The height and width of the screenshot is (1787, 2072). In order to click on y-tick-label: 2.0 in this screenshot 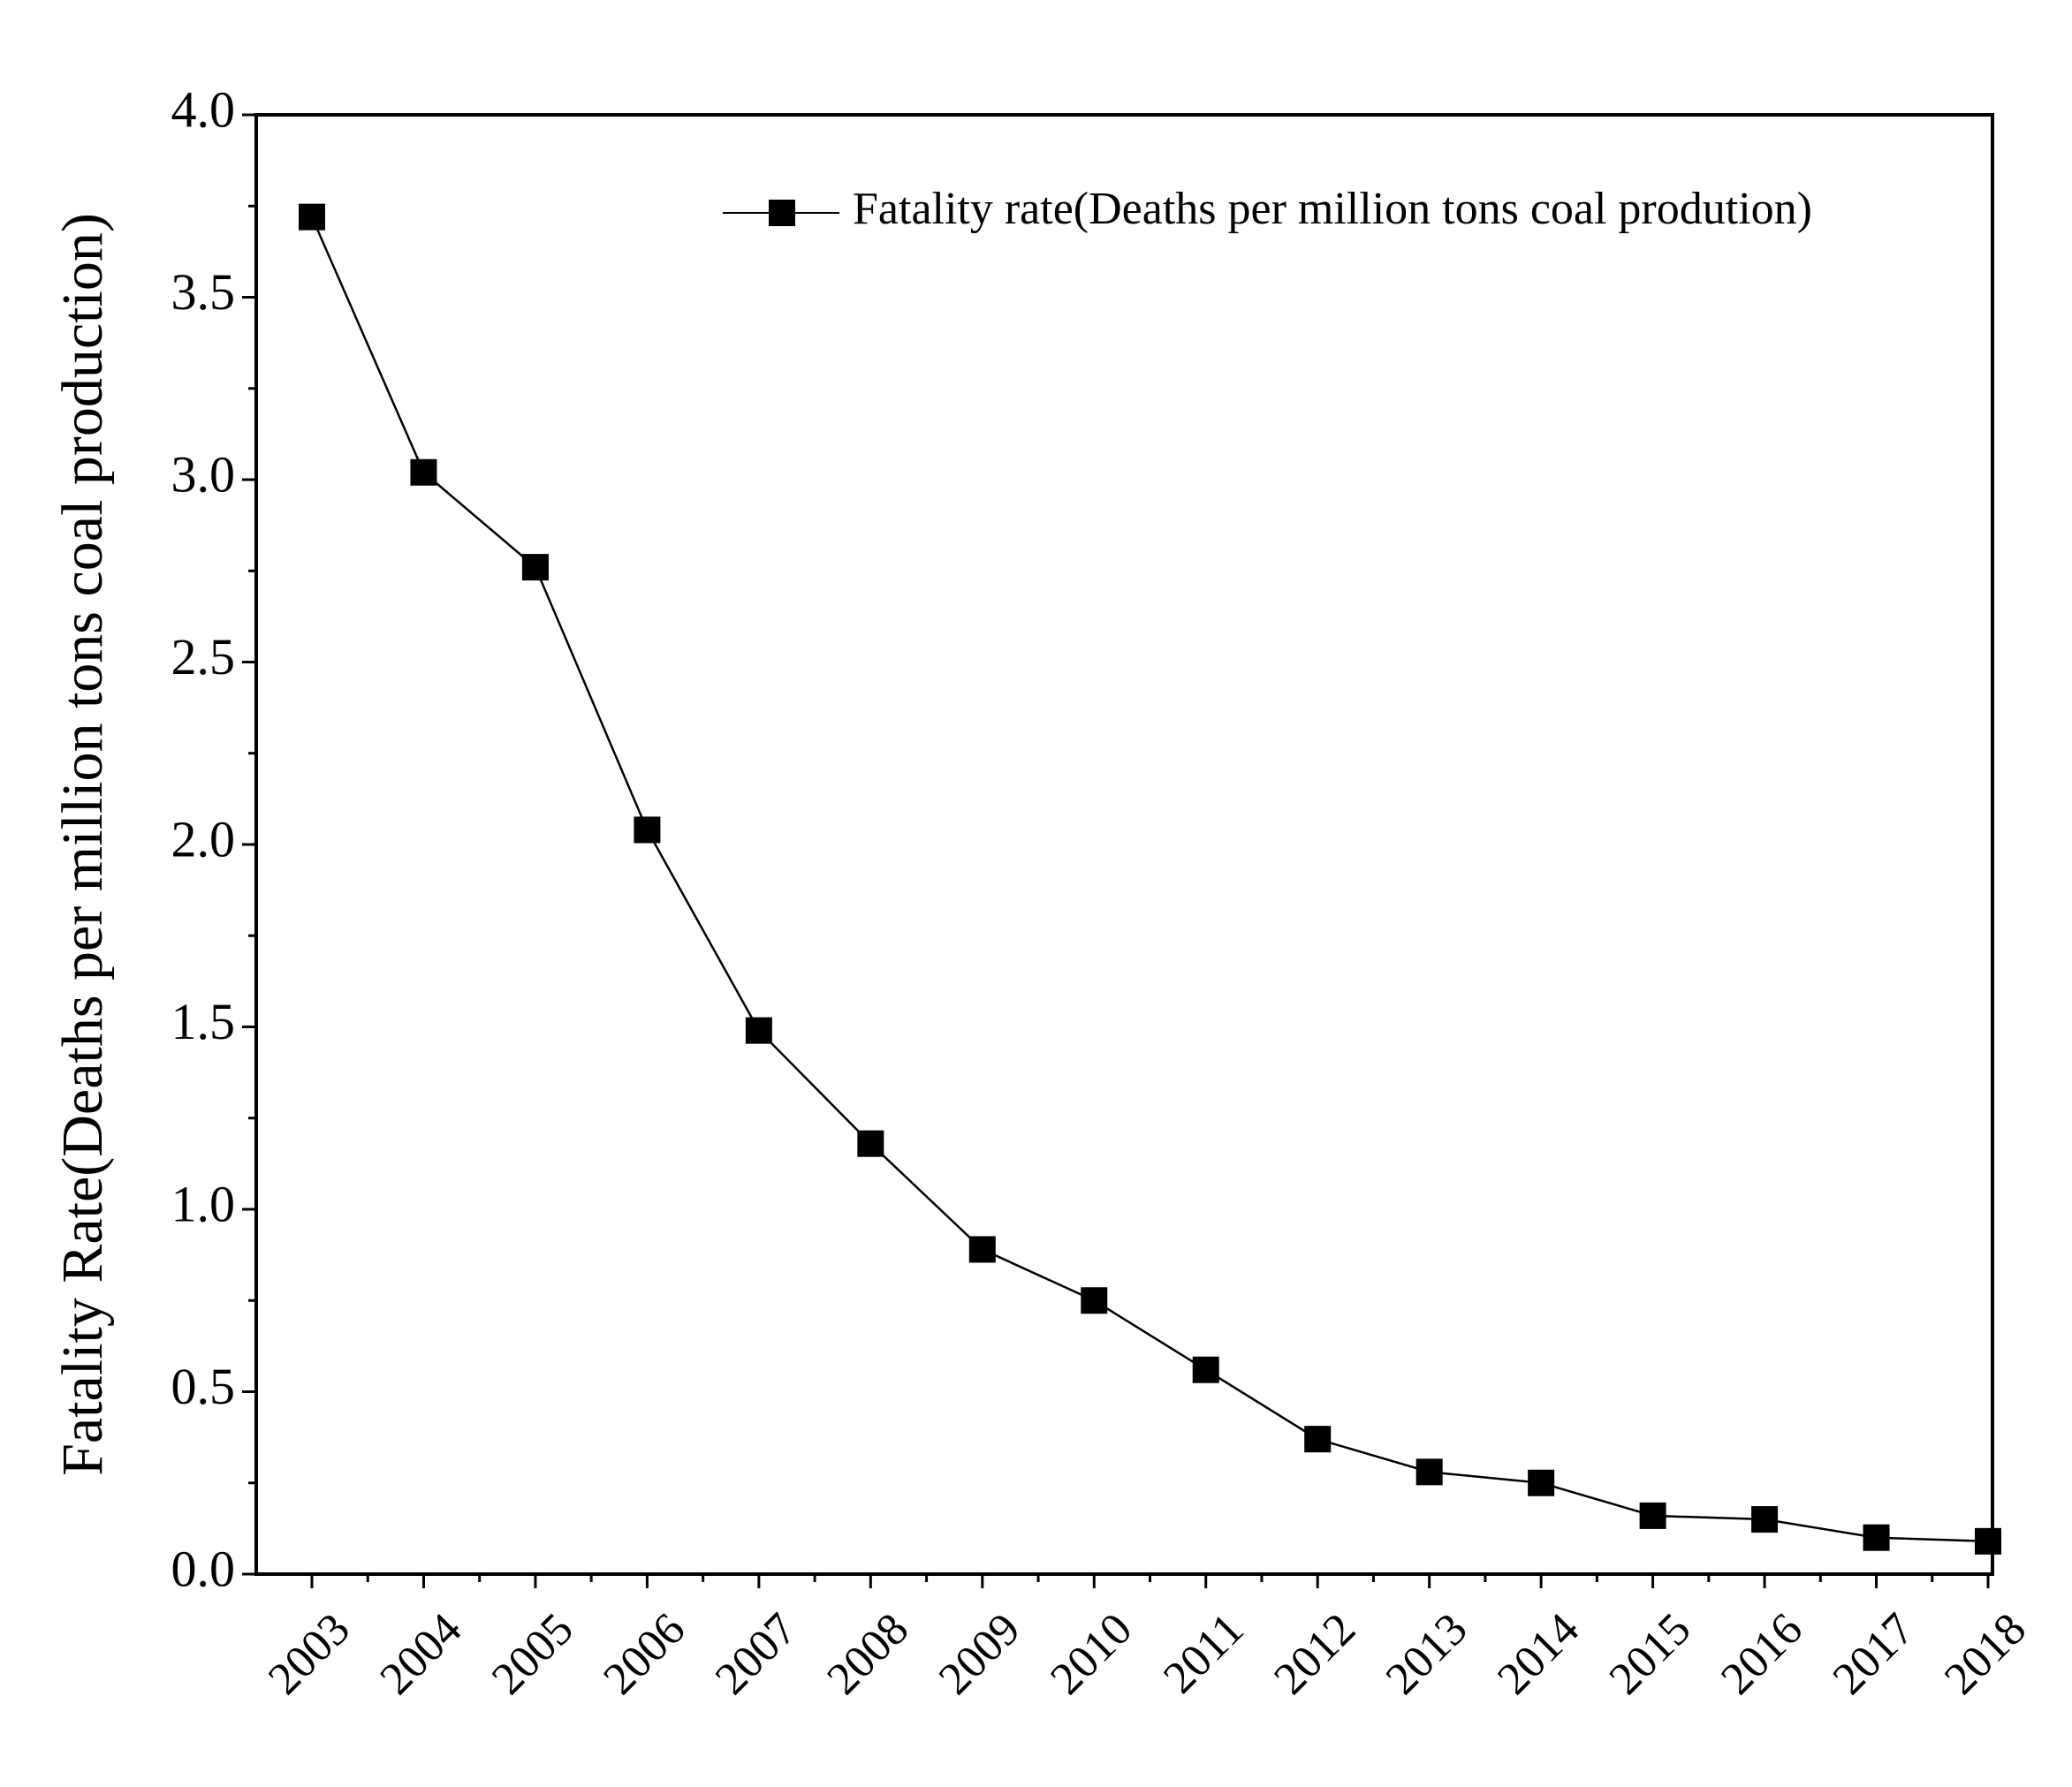, I will do `click(203, 838)`.